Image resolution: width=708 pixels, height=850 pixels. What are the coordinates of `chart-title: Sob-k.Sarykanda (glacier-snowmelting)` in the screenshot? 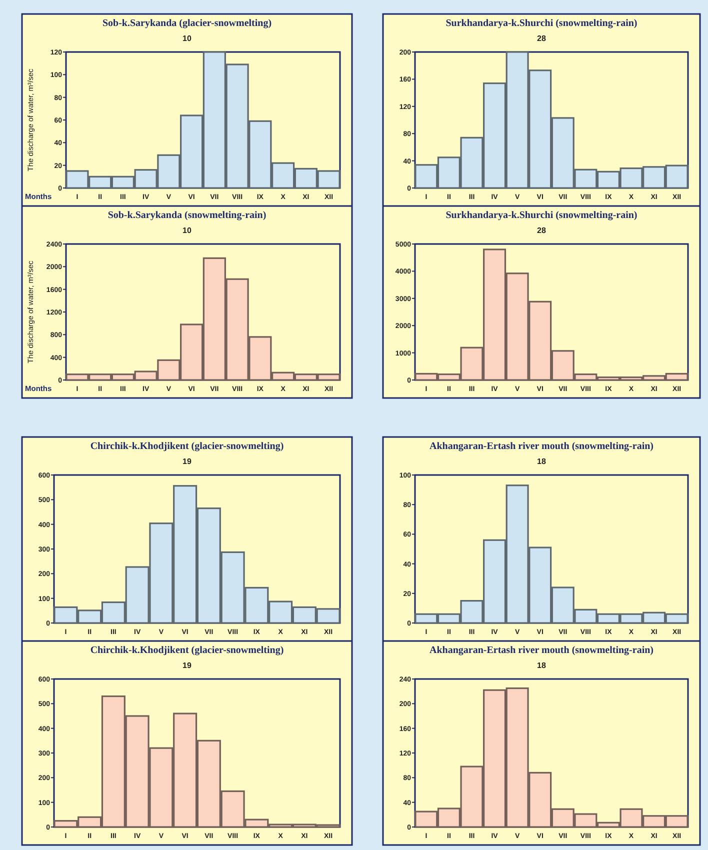 It's located at (187, 23).